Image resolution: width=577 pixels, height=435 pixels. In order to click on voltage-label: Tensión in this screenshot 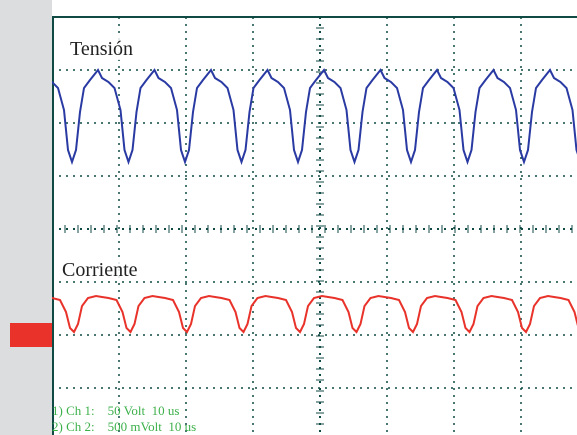, I will do `click(102, 49)`.